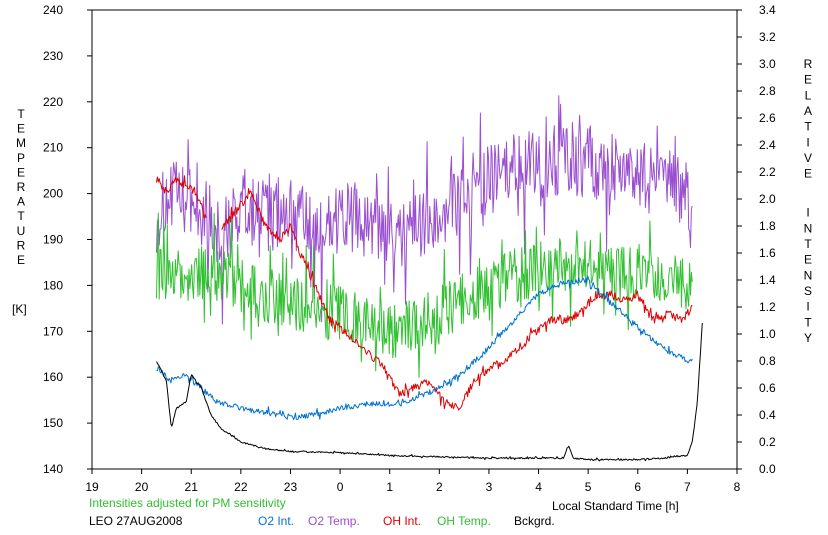 This screenshot has height=535, width=828. Describe the element at coordinates (808, 338) in the screenshot. I see `axis-label-letter: Y` at that location.